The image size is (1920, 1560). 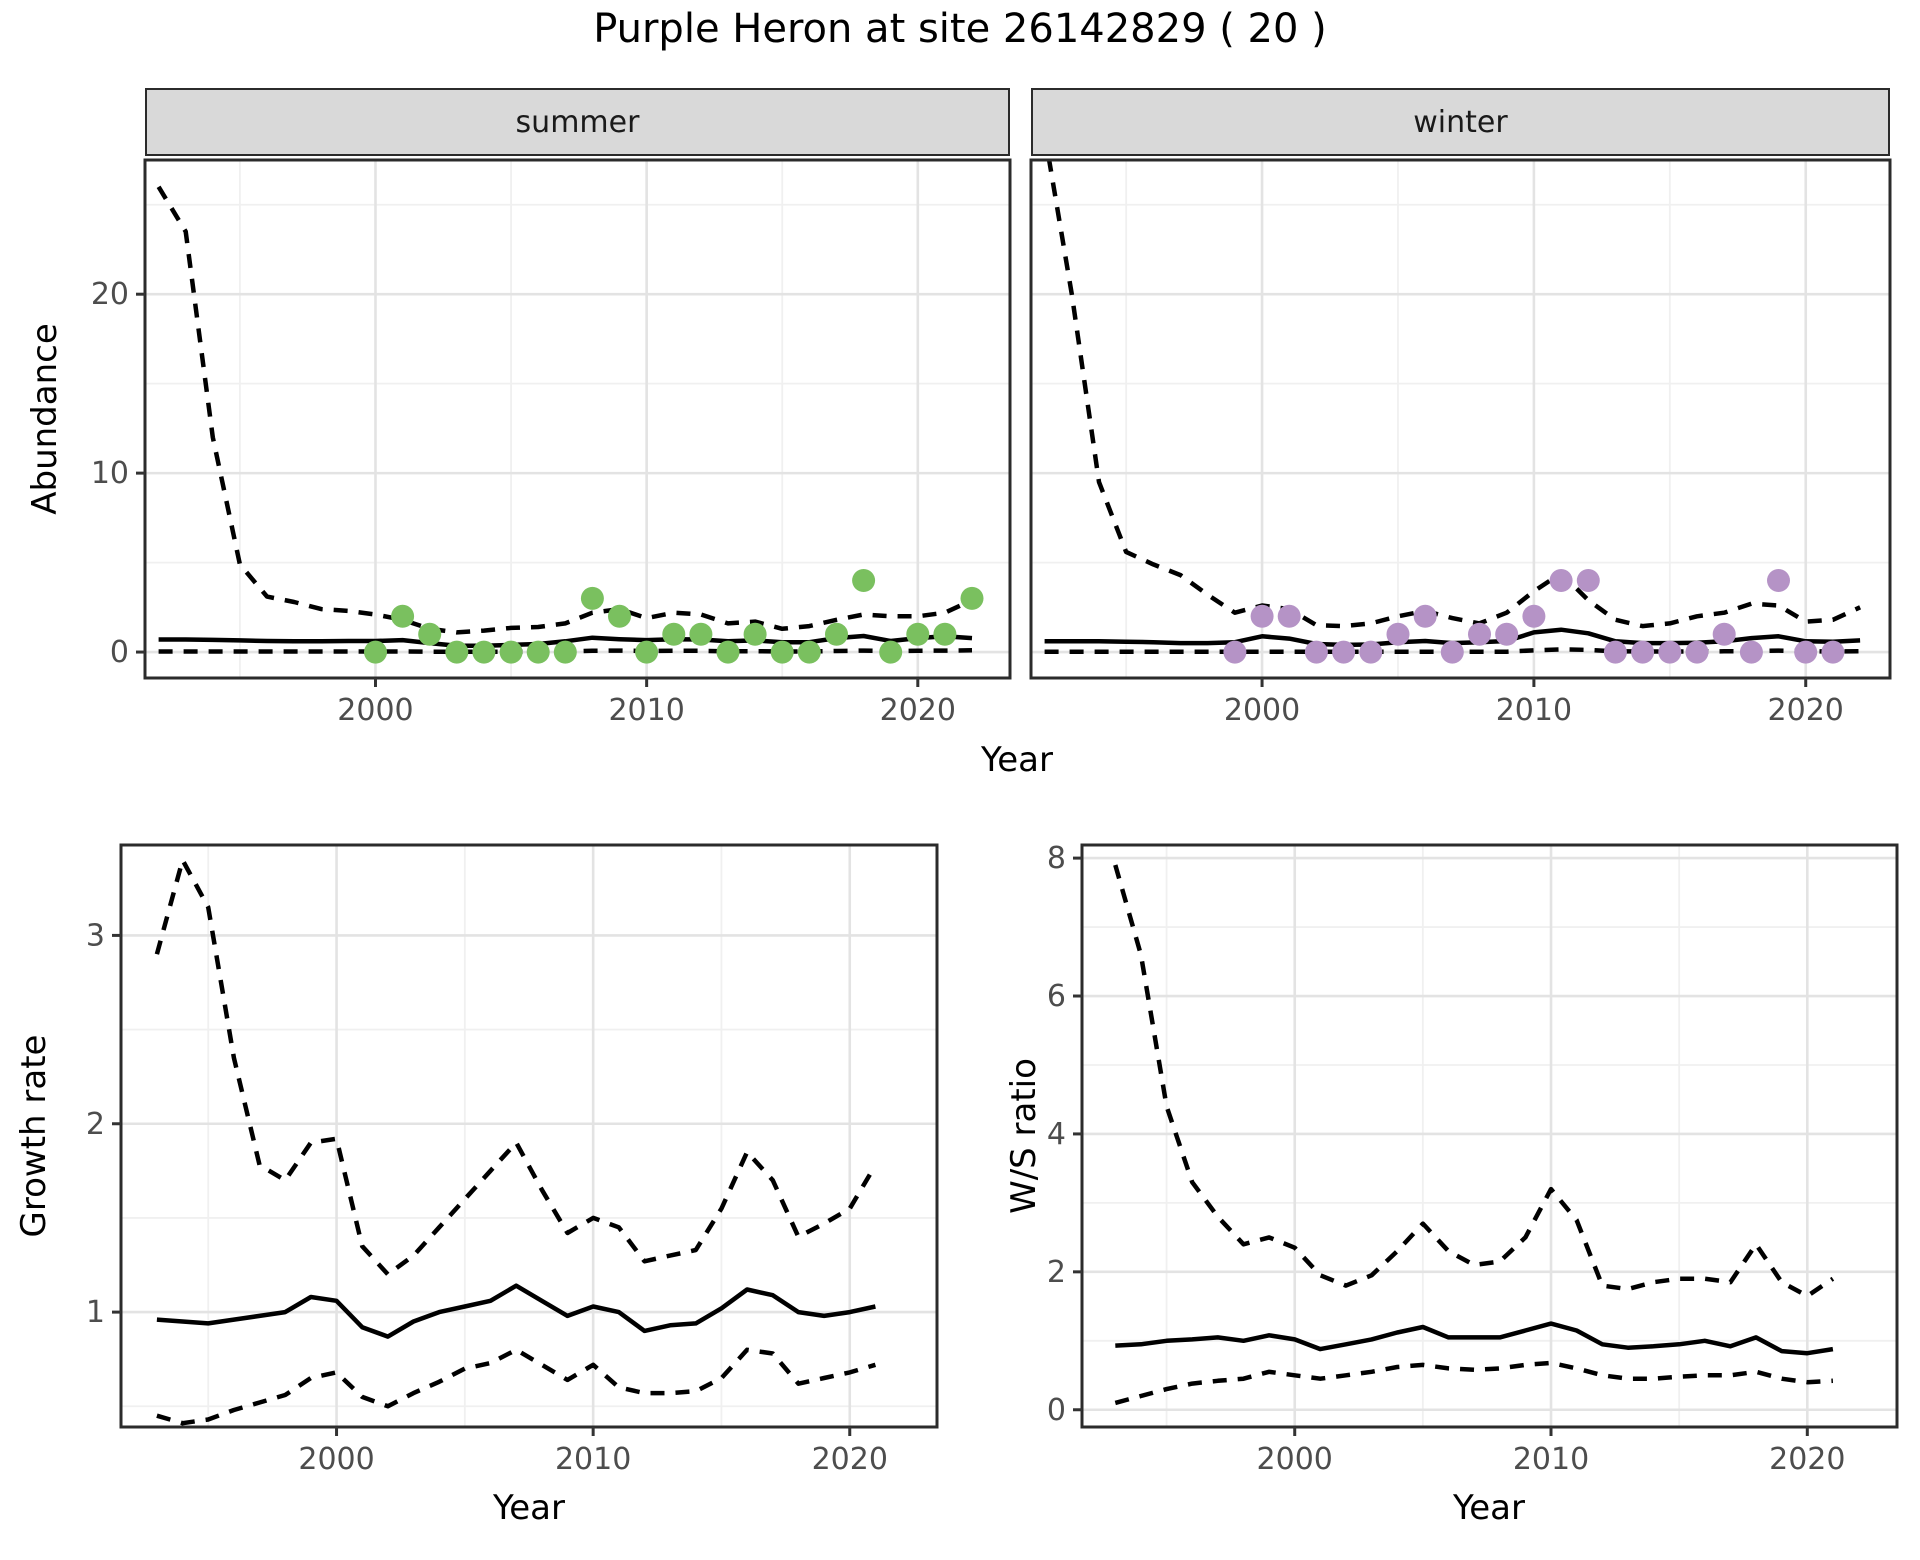 What do you see at coordinates (1056, 1134) in the screenshot?
I see `y-tick-label: 4` at bounding box center [1056, 1134].